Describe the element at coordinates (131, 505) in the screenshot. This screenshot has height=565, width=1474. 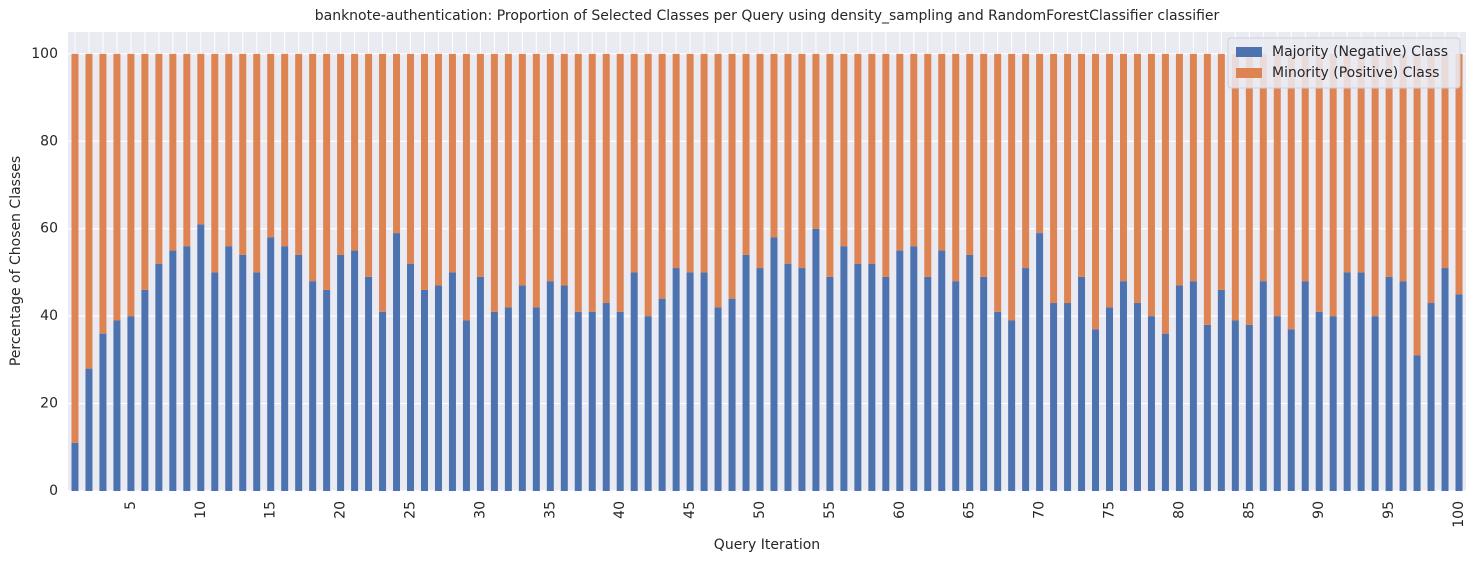
I see `x-tick-label: 5` at that location.